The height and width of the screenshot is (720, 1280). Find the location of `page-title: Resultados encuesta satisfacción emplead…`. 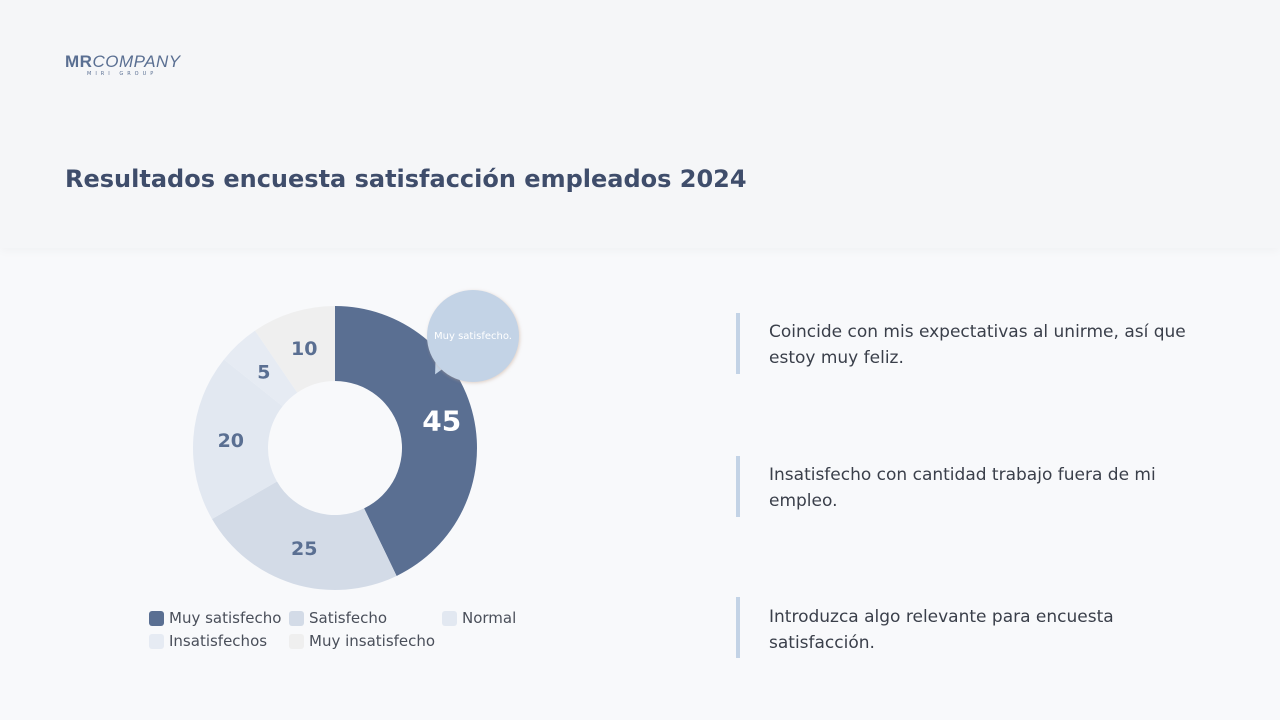

page-title: Resultados encuesta satisfacción emplead… is located at coordinates (406, 179).